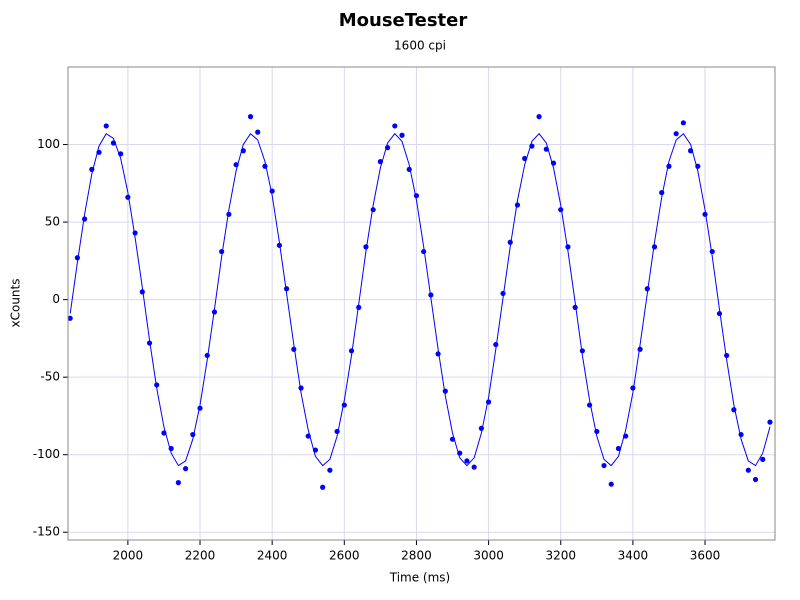 The height and width of the screenshot is (600, 800). I want to click on x-tick-label: 3200, so click(560, 556).